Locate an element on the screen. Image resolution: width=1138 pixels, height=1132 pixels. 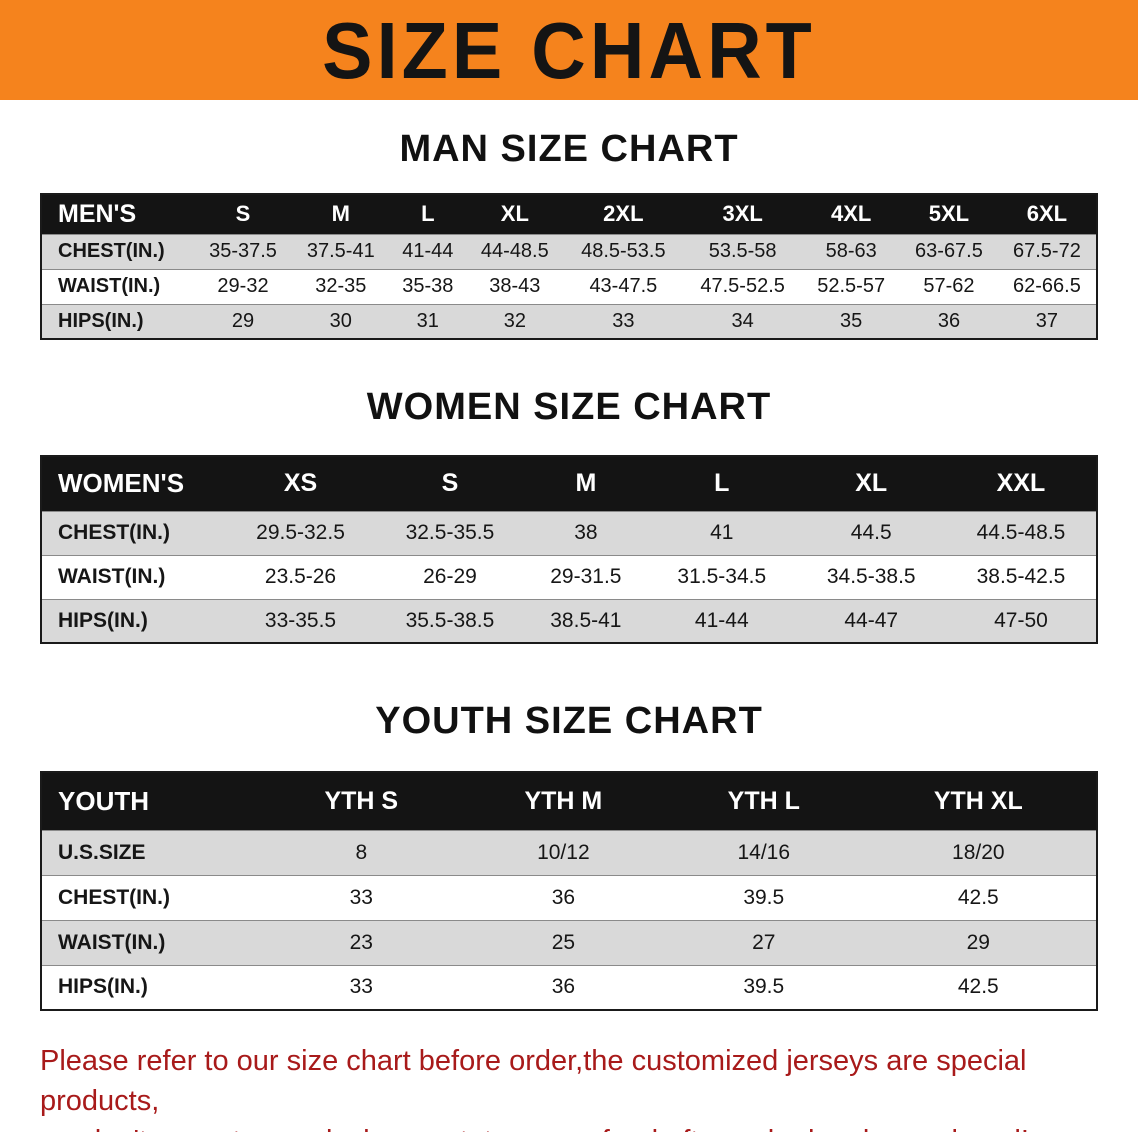
men-size-chart-heading: MAN SIZE CHART is located at coordinates (569, 149).